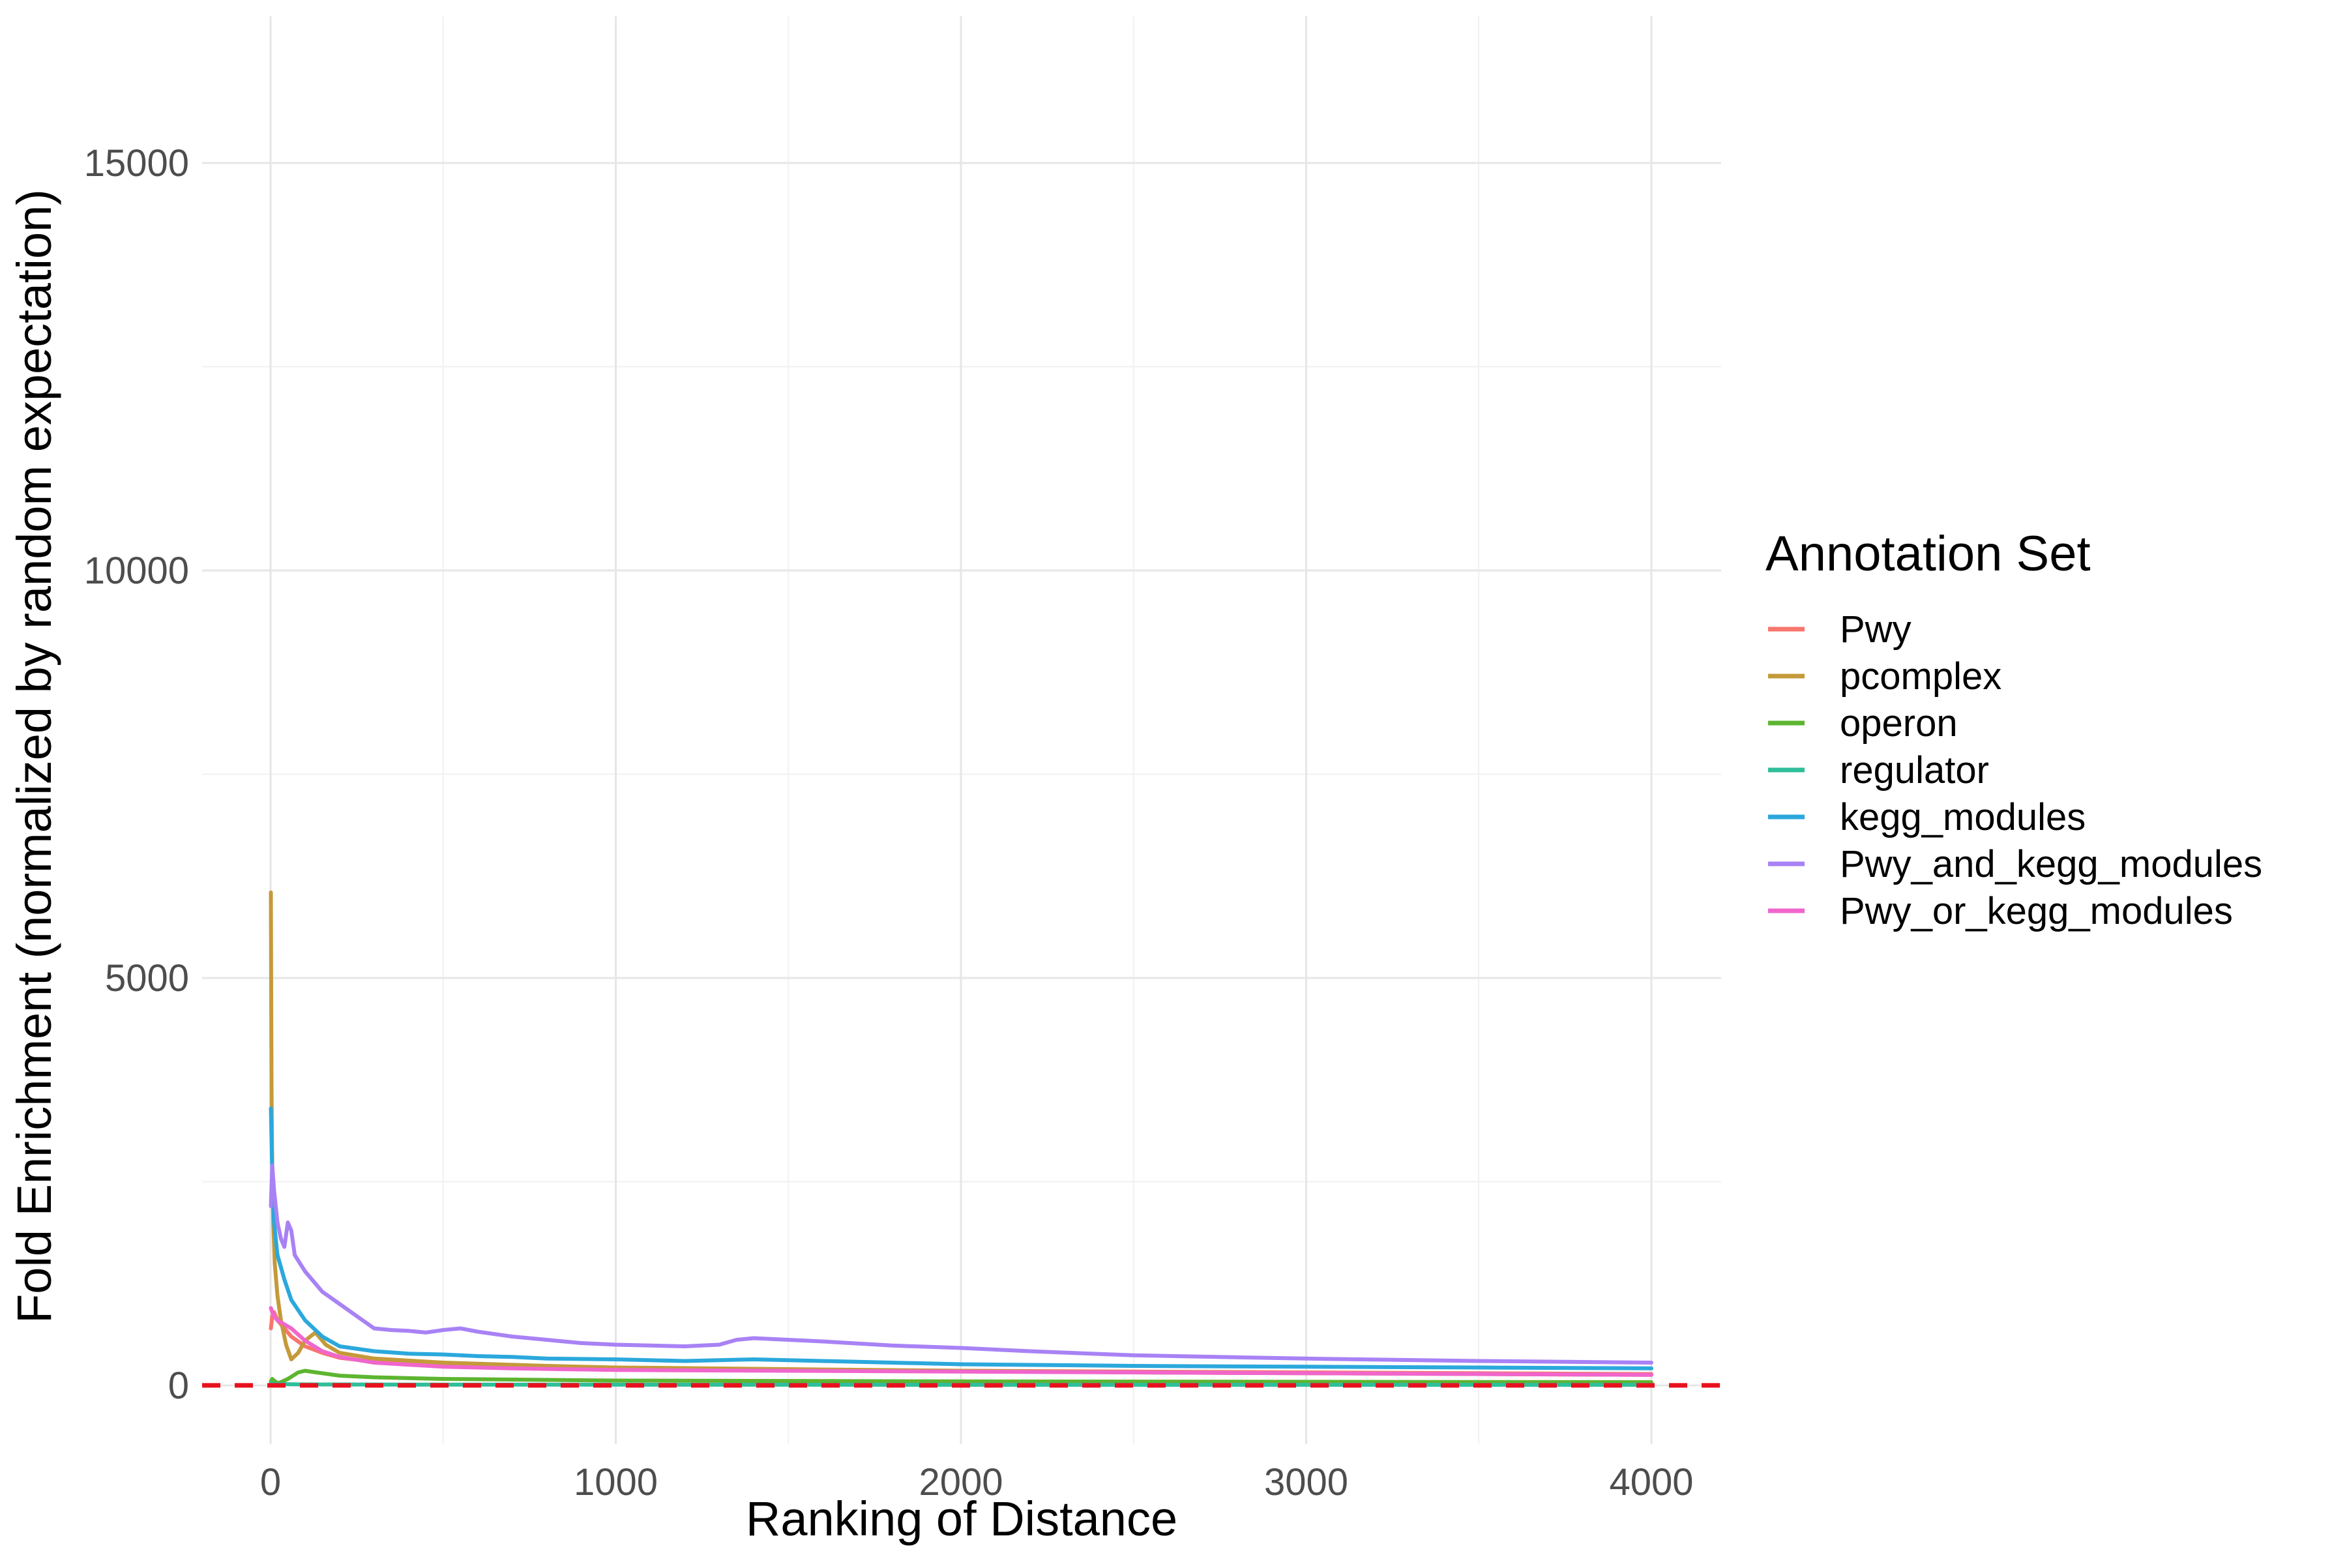  What do you see at coordinates (1876, 629) in the screenshot?
I see `legend-label-pwy: Pwy` at bounding box center [1876, 629].